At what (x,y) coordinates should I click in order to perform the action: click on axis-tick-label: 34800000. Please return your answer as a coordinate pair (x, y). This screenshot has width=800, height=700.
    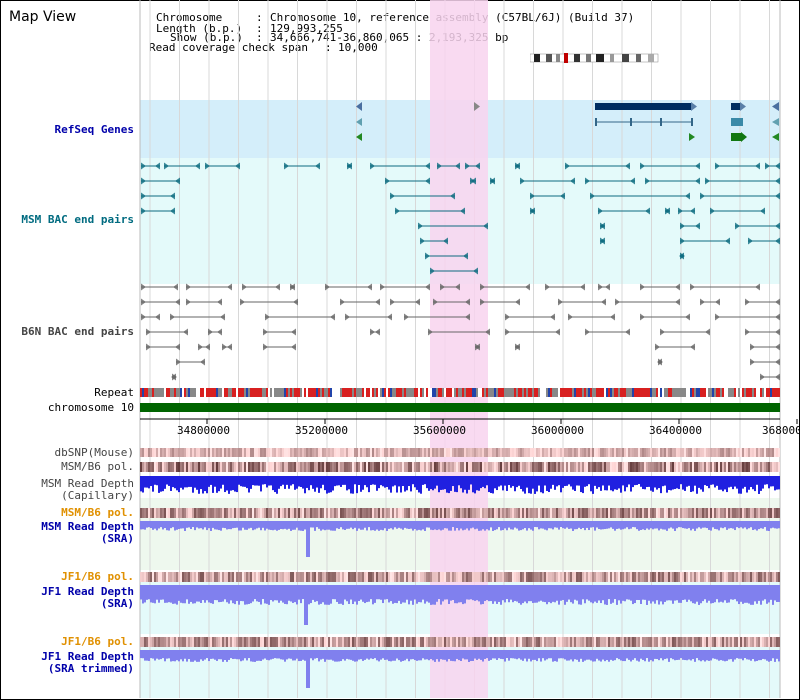
    Looking at the image, I should click on (203, 430).